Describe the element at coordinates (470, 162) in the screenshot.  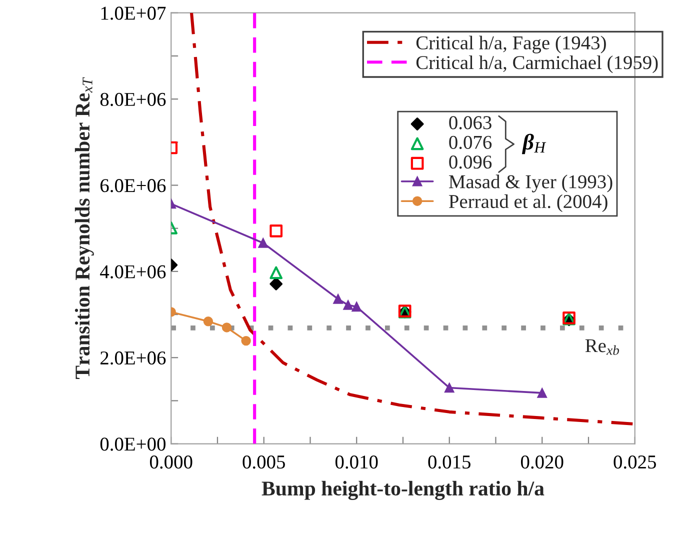
I see `legend-label: 0.096` at that location.